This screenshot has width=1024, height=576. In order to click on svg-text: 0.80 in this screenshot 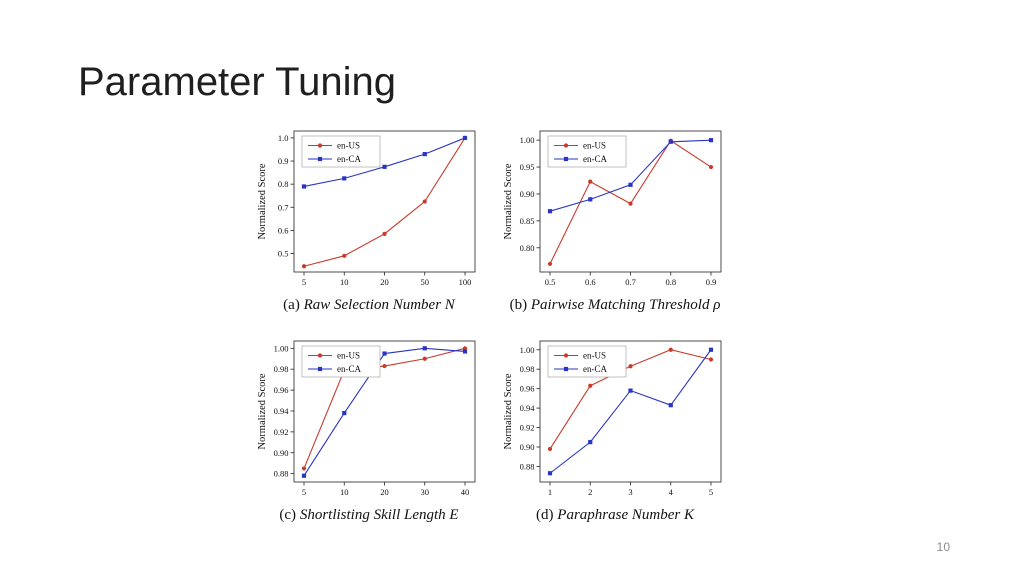, I will do `click(527, 248)`.